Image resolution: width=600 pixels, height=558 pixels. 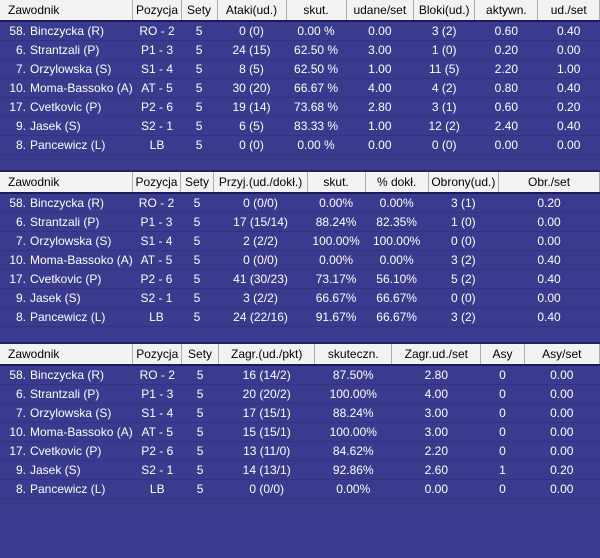 I want to click on player-cell: 6. Strantzali (P), so click(x=66, y=222).